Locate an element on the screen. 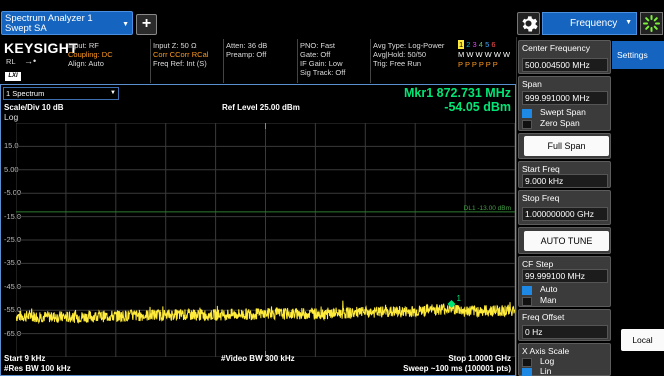 The height and width of the screenshot is (376, 664). gear-icon is located at coordinates (528, 23).